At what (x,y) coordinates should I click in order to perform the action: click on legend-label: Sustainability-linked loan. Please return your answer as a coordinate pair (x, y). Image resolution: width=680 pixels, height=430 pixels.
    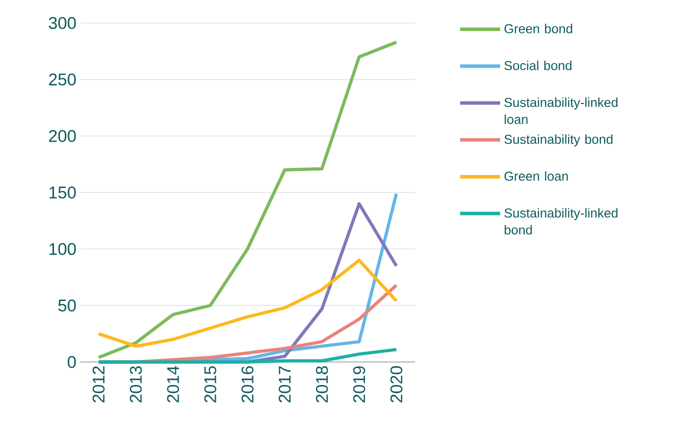
    Looking at the image, I should click on (561, 111).